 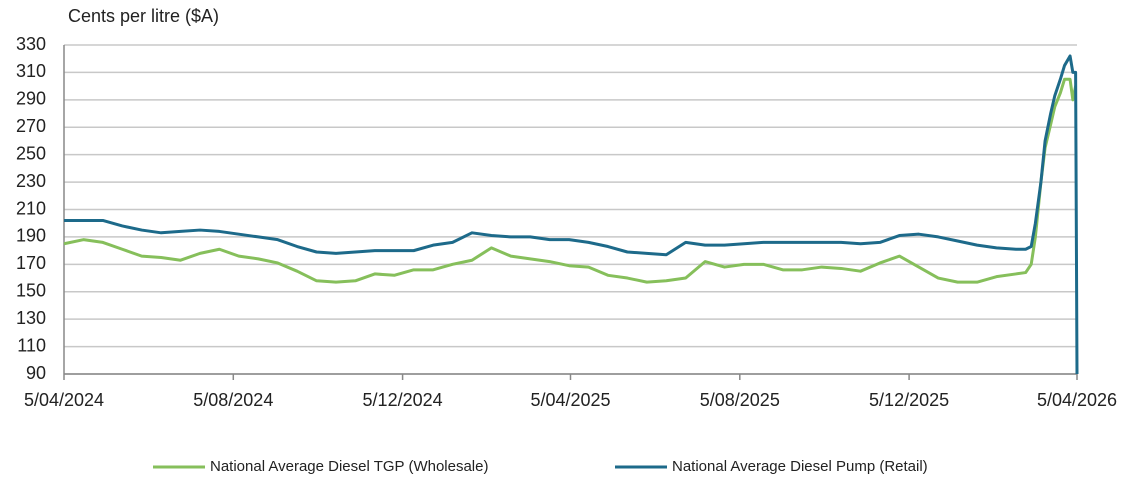 I want to click on x-tick-label: 5/12/2024, so click(x=403, y=400).